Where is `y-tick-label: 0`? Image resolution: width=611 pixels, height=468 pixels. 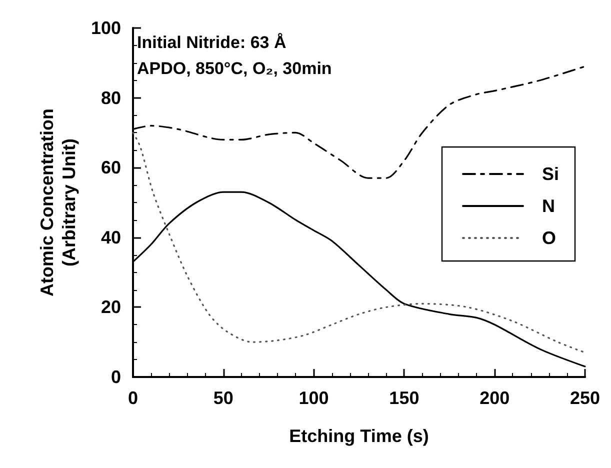
y-tick-label: 0 is located at coordinates (115, 377).